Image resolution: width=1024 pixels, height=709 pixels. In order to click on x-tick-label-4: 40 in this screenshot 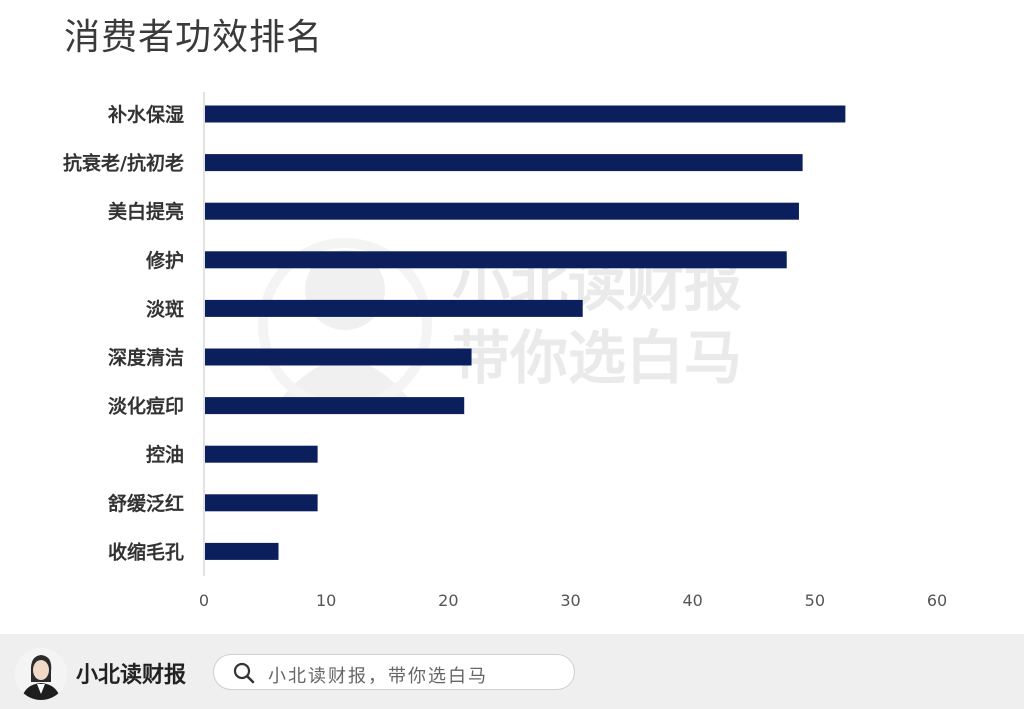, I will do `click(692, 600)`.